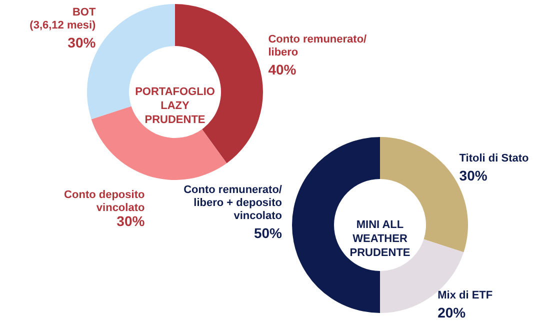 The width and height of the screenshot is (550, 330). I want to click on data-label: 40%, so click(282, 70).